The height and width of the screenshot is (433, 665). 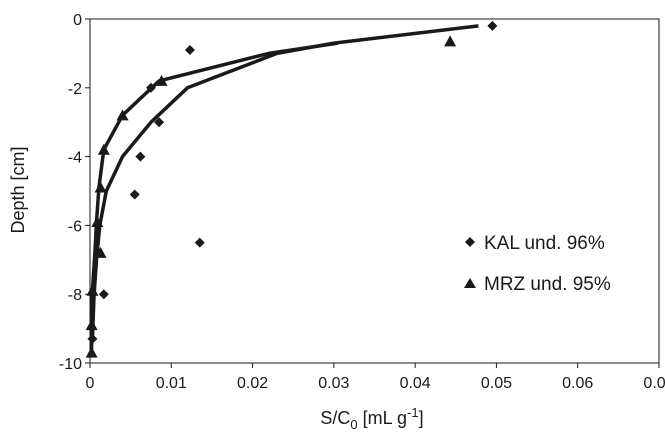 I want to click on x-axis-title-sup: -1, so click(x=413, y=412).